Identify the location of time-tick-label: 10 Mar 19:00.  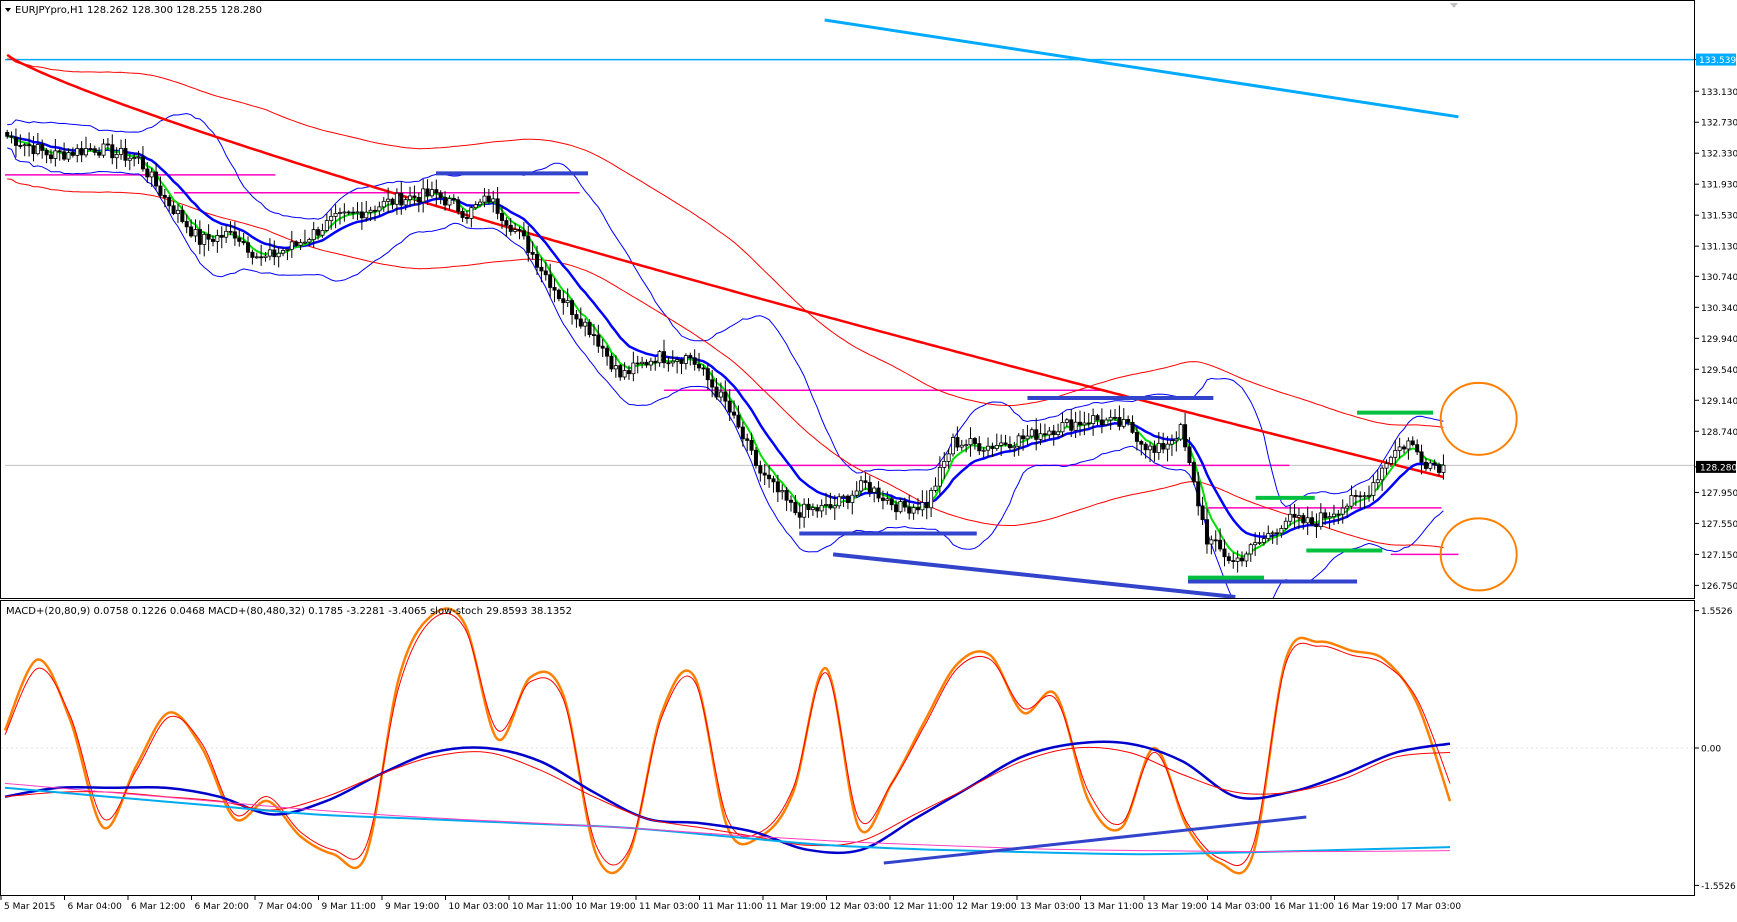
(606, 907).